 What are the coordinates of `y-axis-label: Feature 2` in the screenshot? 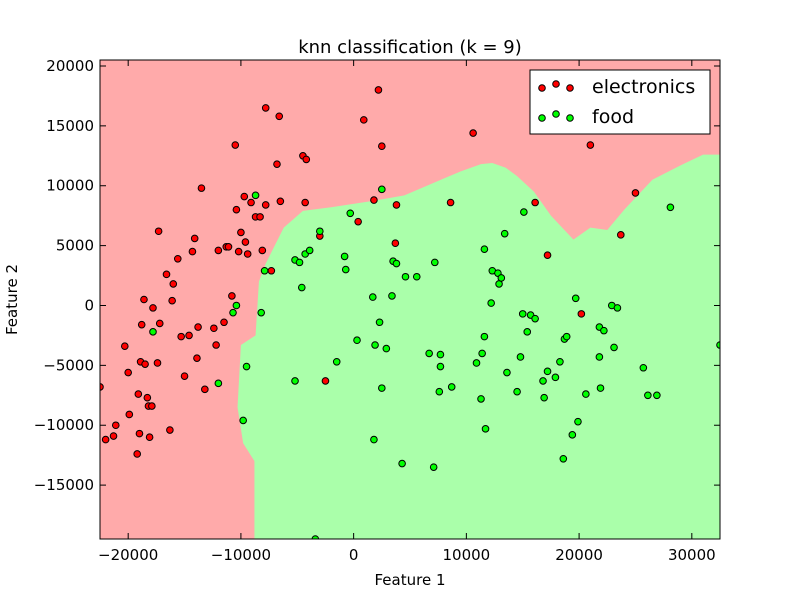 It's located at (12, 299).